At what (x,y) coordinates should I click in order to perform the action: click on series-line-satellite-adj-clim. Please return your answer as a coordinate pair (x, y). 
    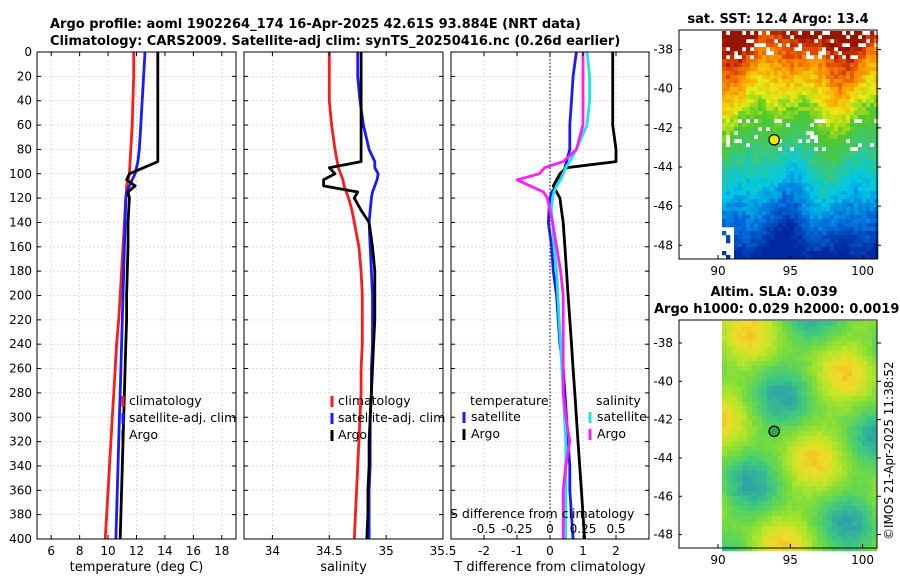
    Looking at the image, I should click on (130, 295).